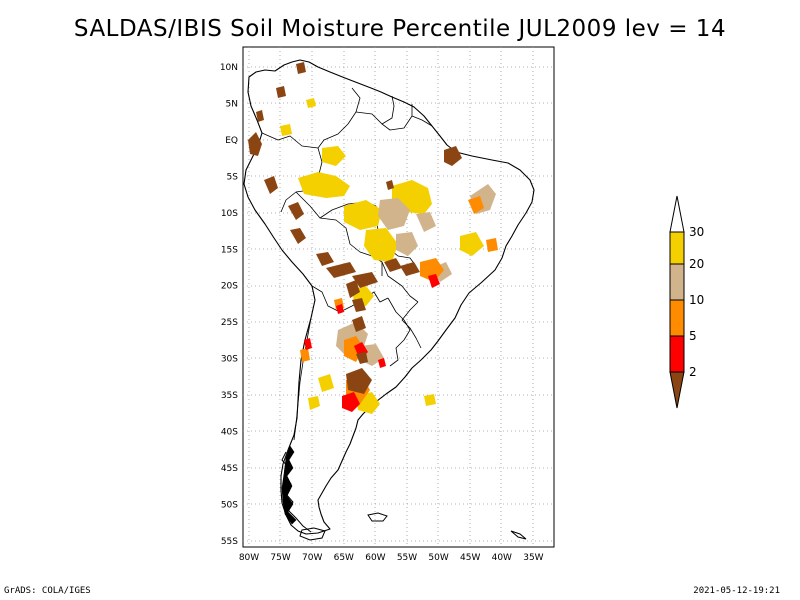  Describe the element at coordinates (693, 336) in the screenshot. I see `colorbar-label: 5` at that location.